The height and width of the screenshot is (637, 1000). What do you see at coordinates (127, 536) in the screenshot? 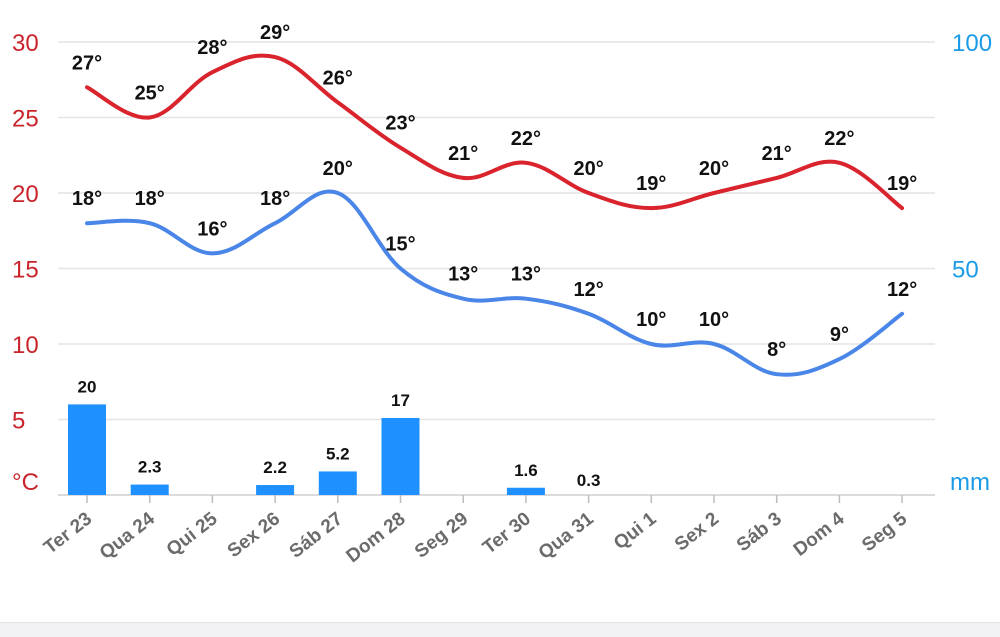
I see `day-label: Qua 24` at bounding box center [127, 536].